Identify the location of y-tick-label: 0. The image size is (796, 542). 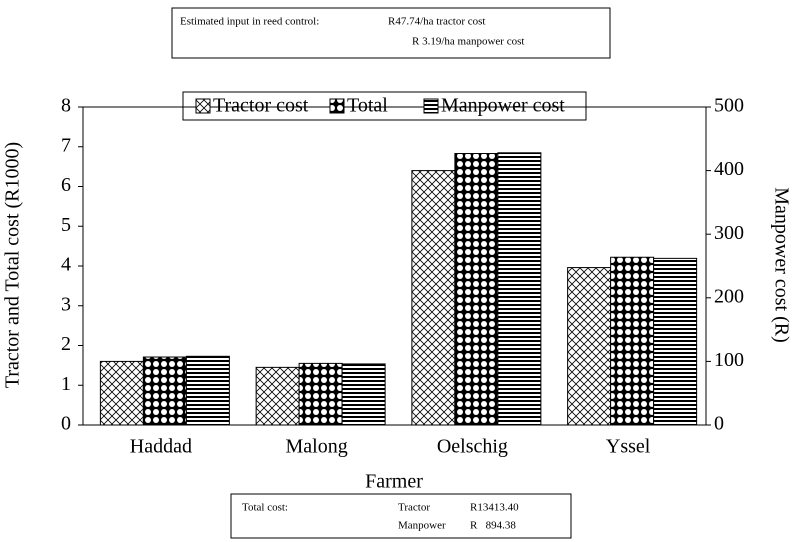
(66, 424).